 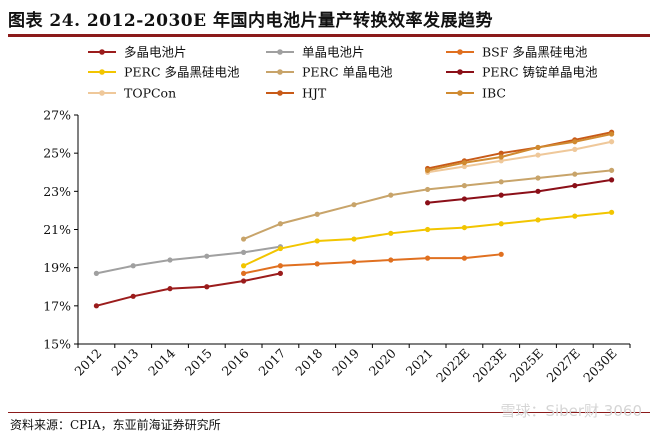 What do you see at coordinates (333, 52) in the screenshot?
I see `legend-label-1: 单晶电池片` at bounding box center [333, 52].